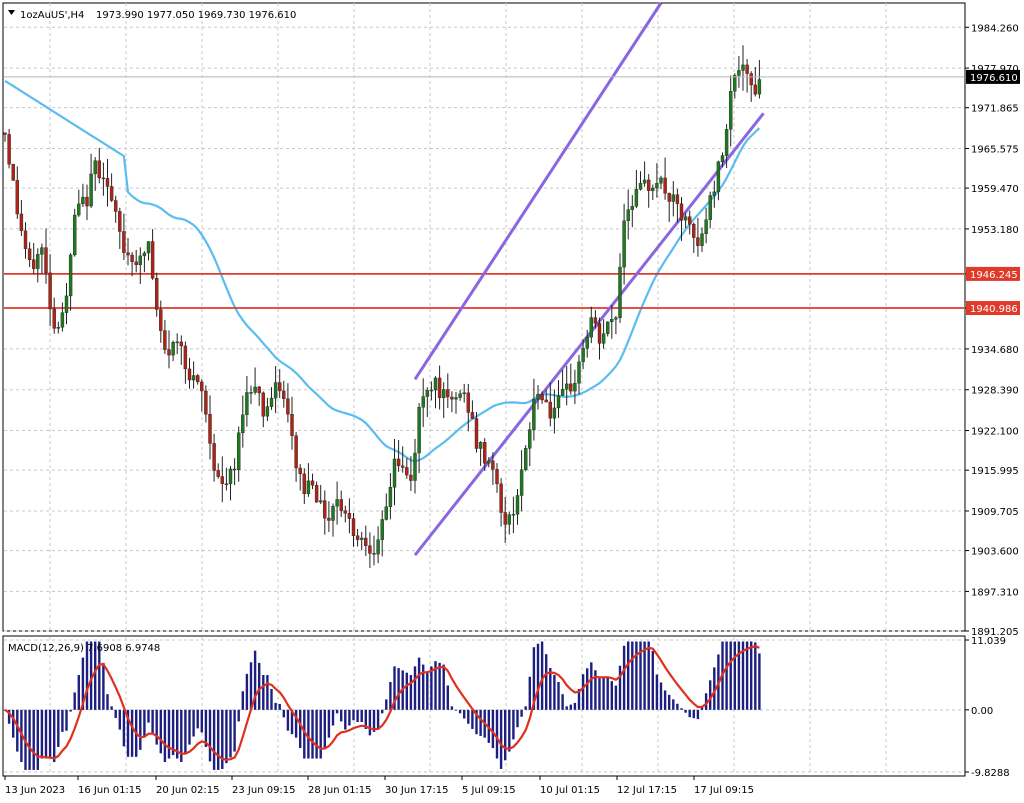 Image resolution: width=1024 pixels, height=803 pixels. Describe the element at coordinates (188, 790) in the screenshot. I see `time-tick-label: 20 Jun 02:15` at that location.